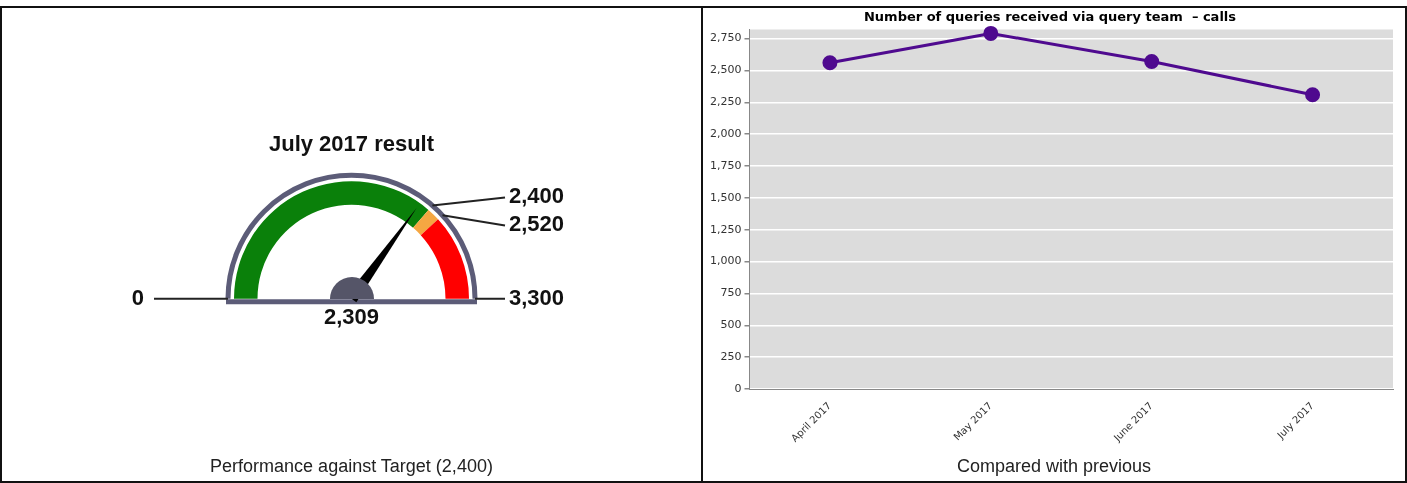  I want to click on slice-label: 2,520, so click(537, 224).